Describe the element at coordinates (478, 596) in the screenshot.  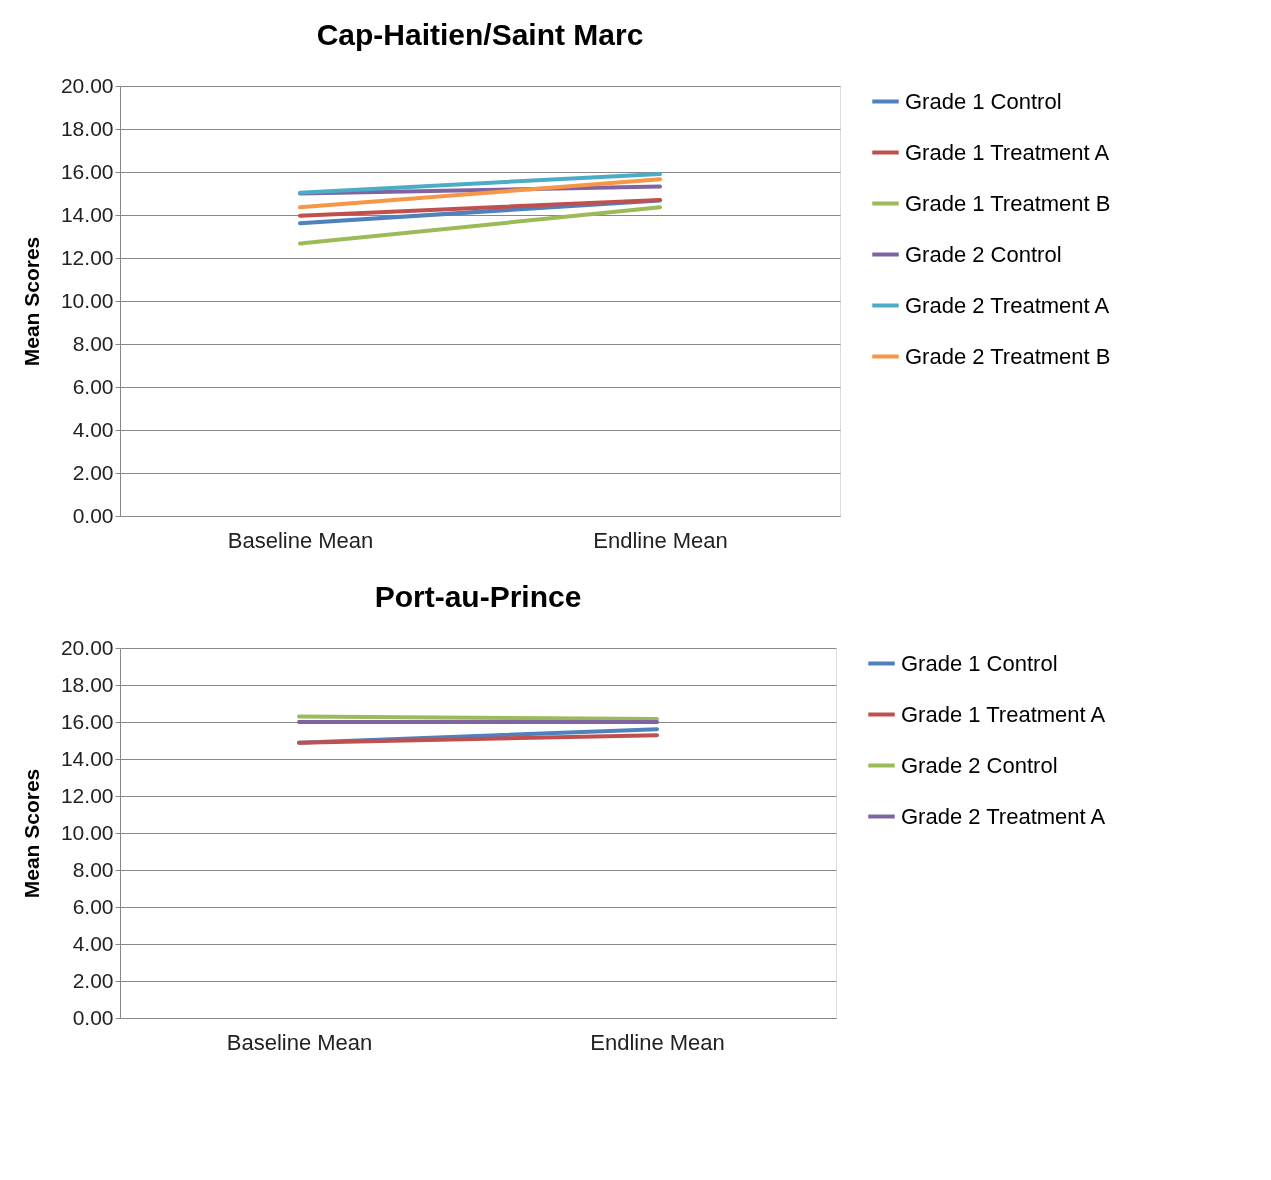
I see `chart-title: Port-au-Prince` at that location.